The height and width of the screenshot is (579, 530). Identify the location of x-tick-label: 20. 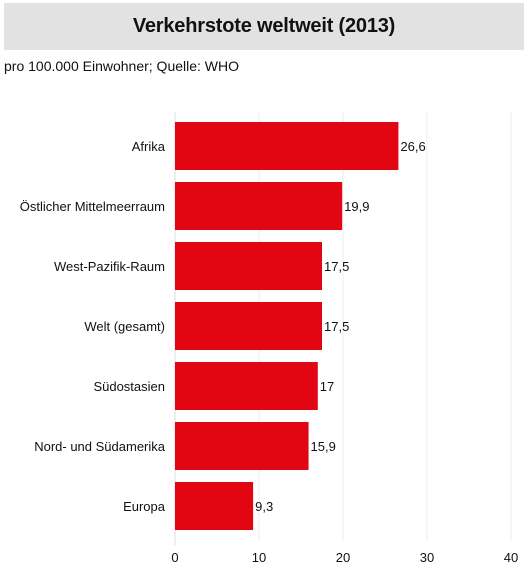
(343, 557).